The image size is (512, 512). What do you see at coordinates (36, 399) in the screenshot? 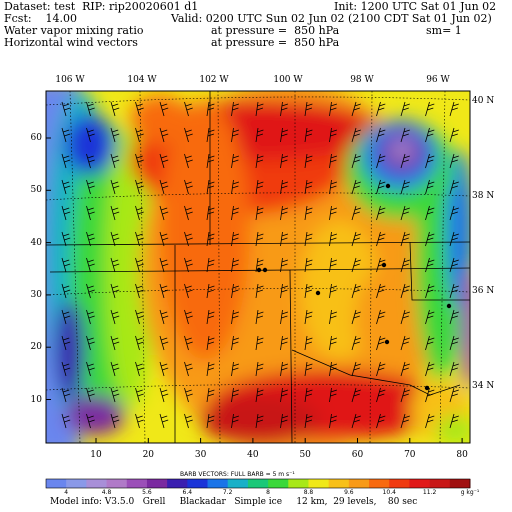
I see `y-tick-label: 10` at bounding box center [36, 399].